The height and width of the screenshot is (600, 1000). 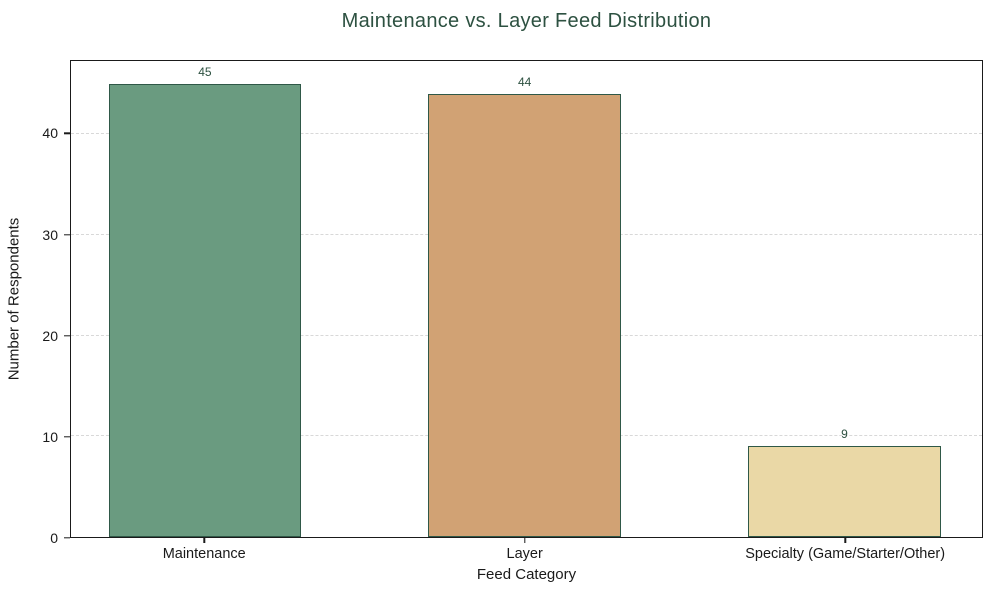 What do you see at coordinates (844, 434) in the screenshot?
I see `bar-value-label-3: 9` at bounding box center [844, 434].